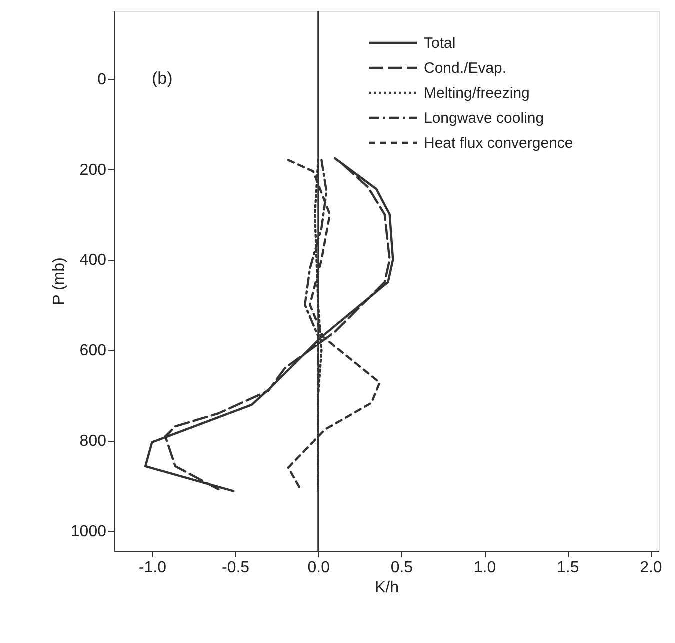 The width and height of the screenshot is (675, 643). Describe the element at coordinates (568, 568) in the screenshot. I see `x-tick-label: 1.5` at that location.